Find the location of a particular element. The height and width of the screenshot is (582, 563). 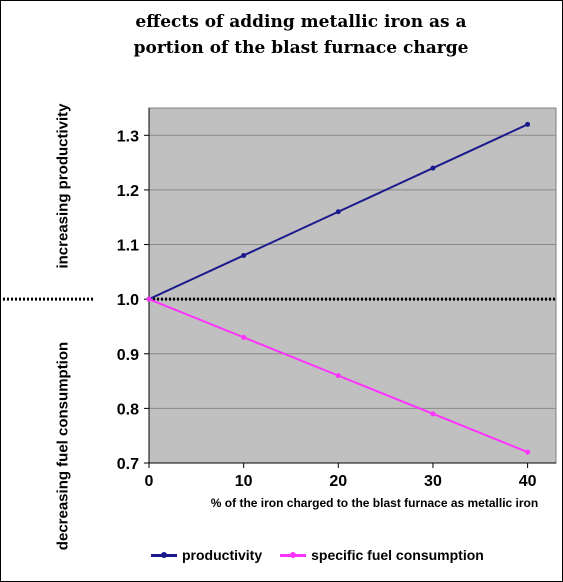

y-tick-label: 0.9 is located at coordinates (128, 355).